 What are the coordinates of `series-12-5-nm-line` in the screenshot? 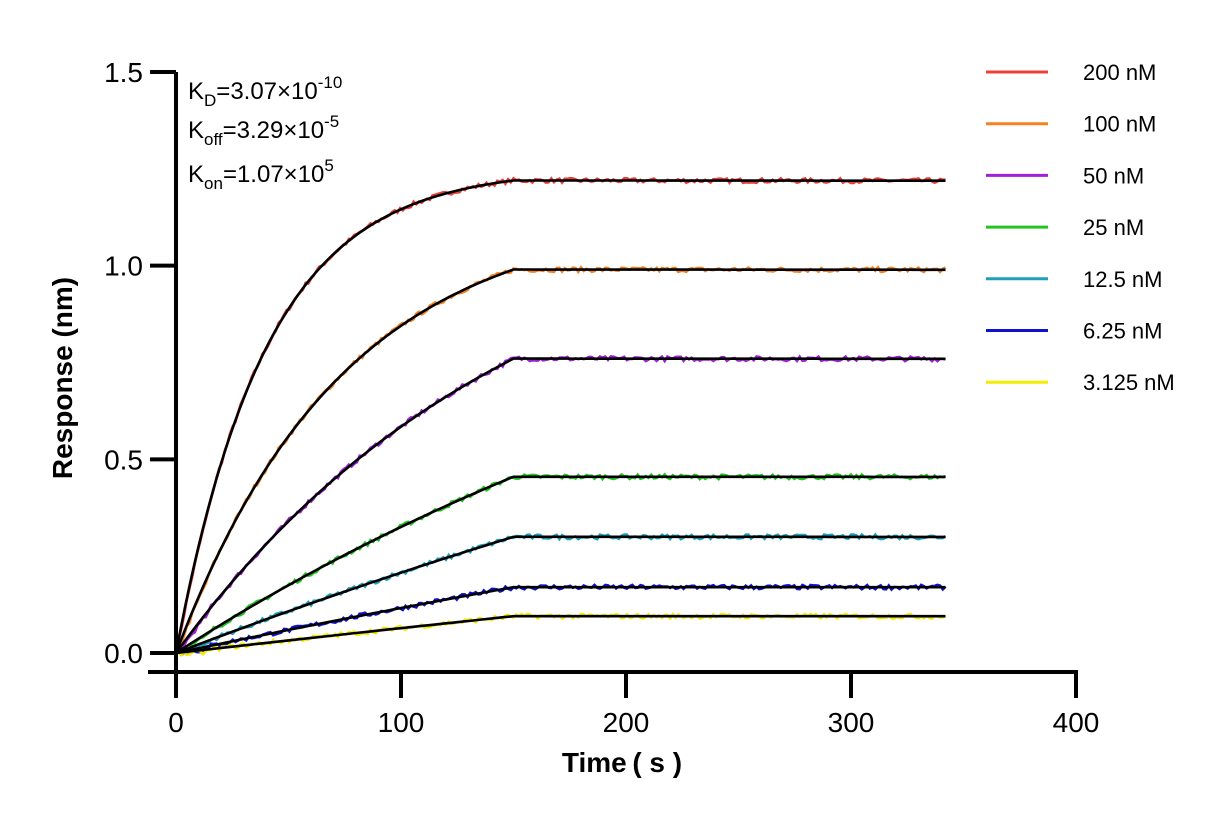 It's located at (561, 594).